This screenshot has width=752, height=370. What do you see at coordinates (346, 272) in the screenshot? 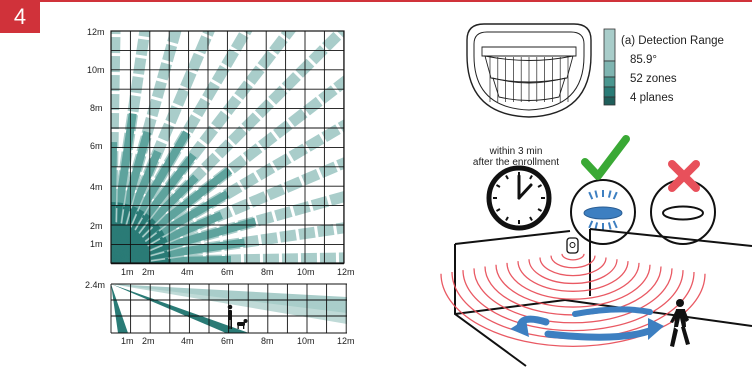
I see `x-tick-12m: 12m` at bounding box center [346, 272].